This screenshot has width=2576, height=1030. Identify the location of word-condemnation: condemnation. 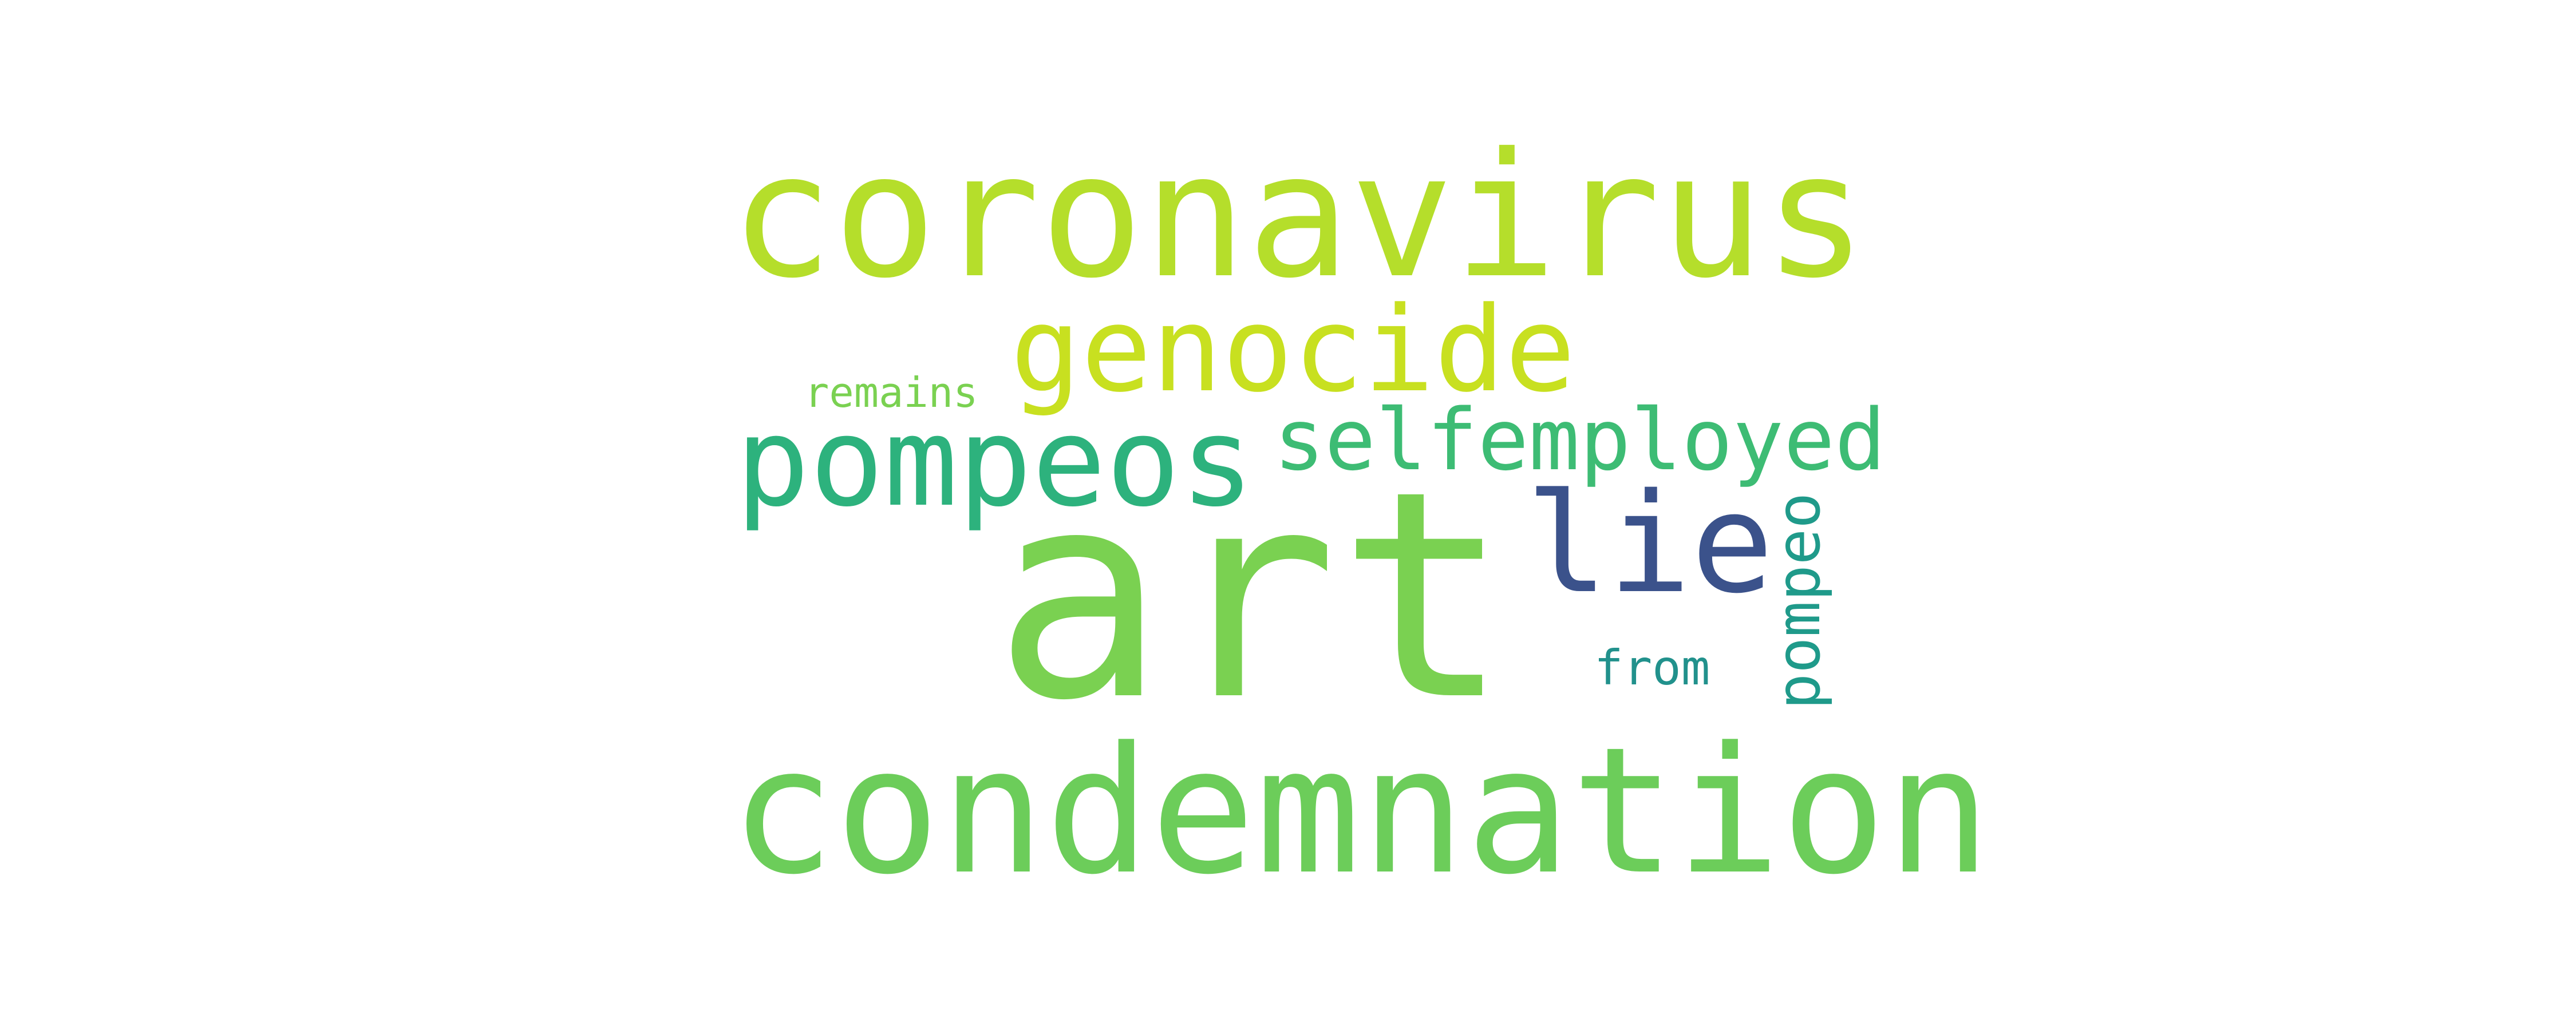
(1361, 811).